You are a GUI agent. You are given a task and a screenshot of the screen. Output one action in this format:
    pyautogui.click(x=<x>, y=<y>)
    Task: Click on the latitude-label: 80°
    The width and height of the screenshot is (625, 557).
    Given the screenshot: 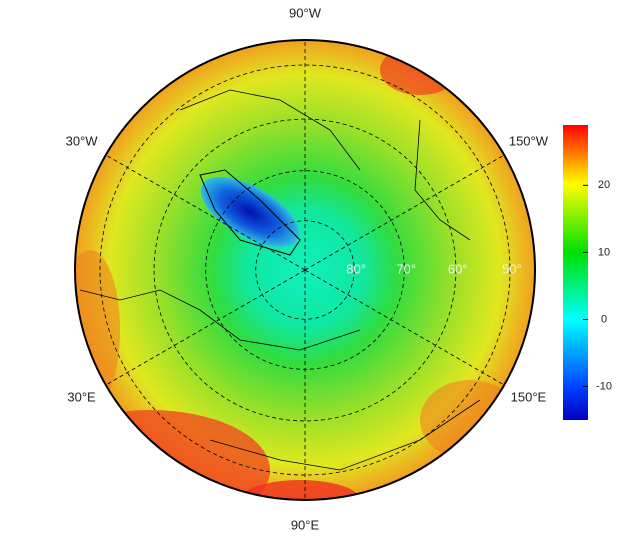 What is the action you would take?
    pyautogui.click(x=356, y=268)
    